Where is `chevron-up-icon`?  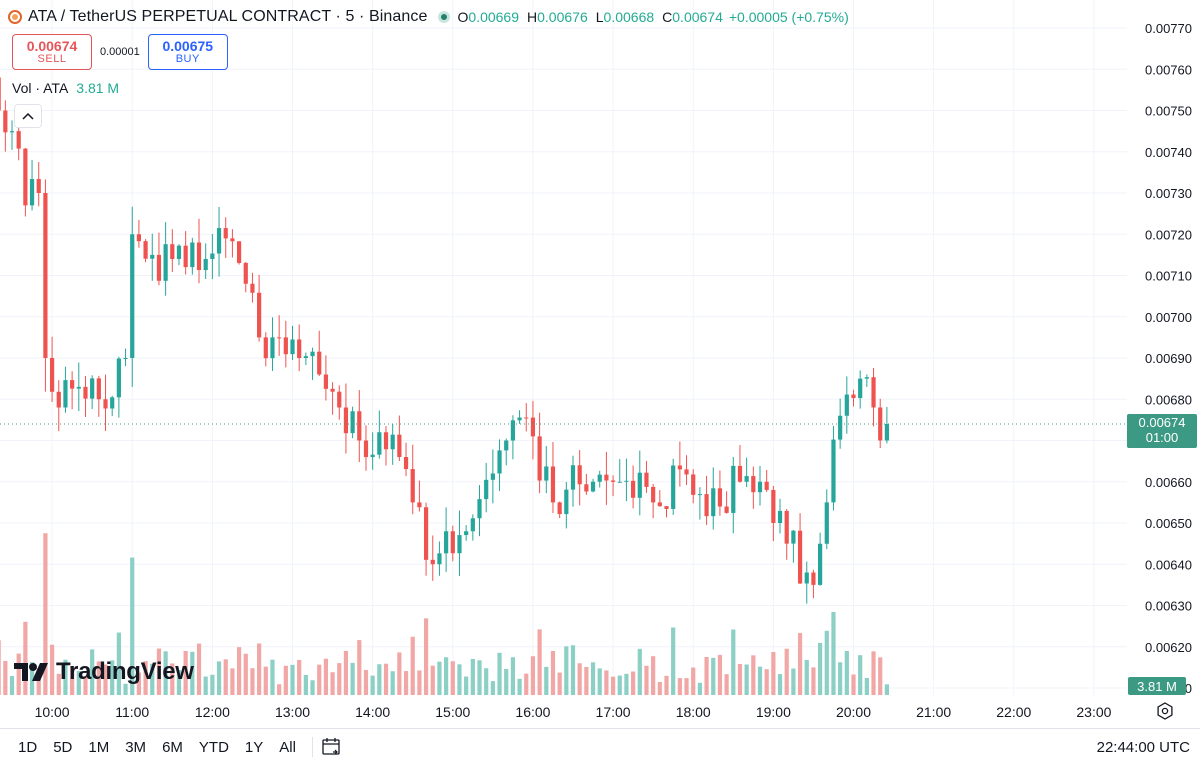 chevron-up-icon is located at coordinates (28, 116).